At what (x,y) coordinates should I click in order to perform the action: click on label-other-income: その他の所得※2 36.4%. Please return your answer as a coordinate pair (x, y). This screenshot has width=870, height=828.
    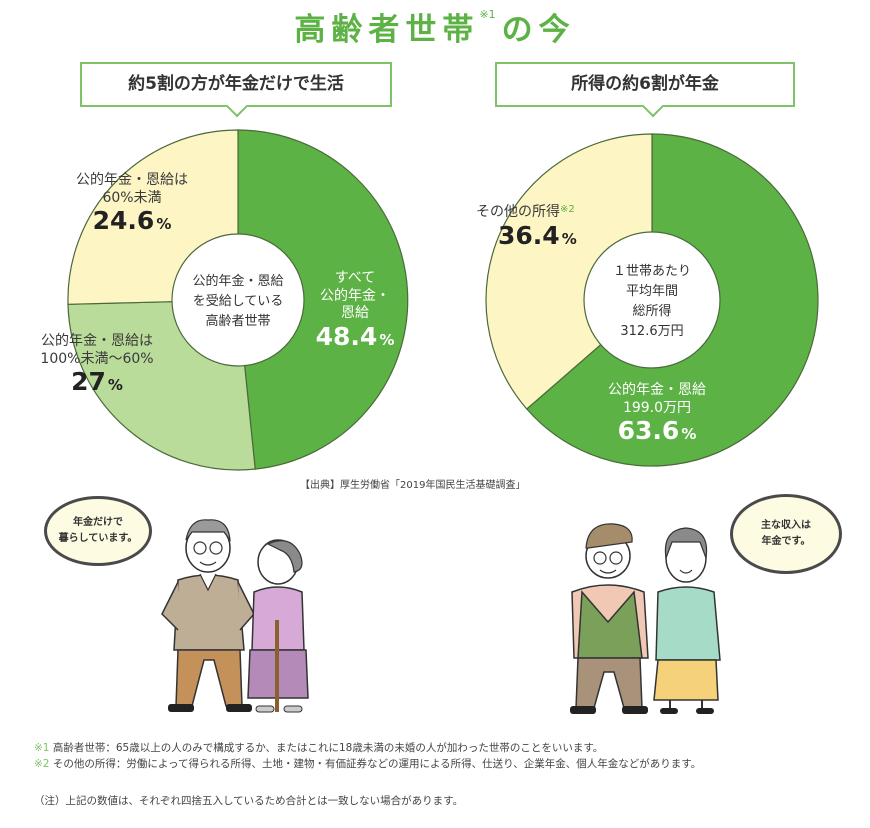
    Looking at the image, I should click on (546, 226).